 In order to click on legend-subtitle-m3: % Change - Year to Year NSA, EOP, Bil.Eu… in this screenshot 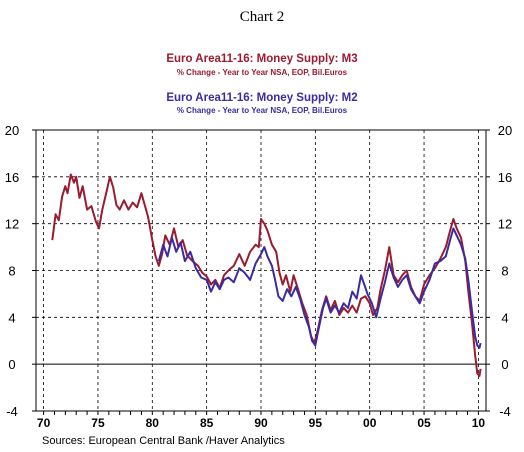, I will do `click(262, 72)`.